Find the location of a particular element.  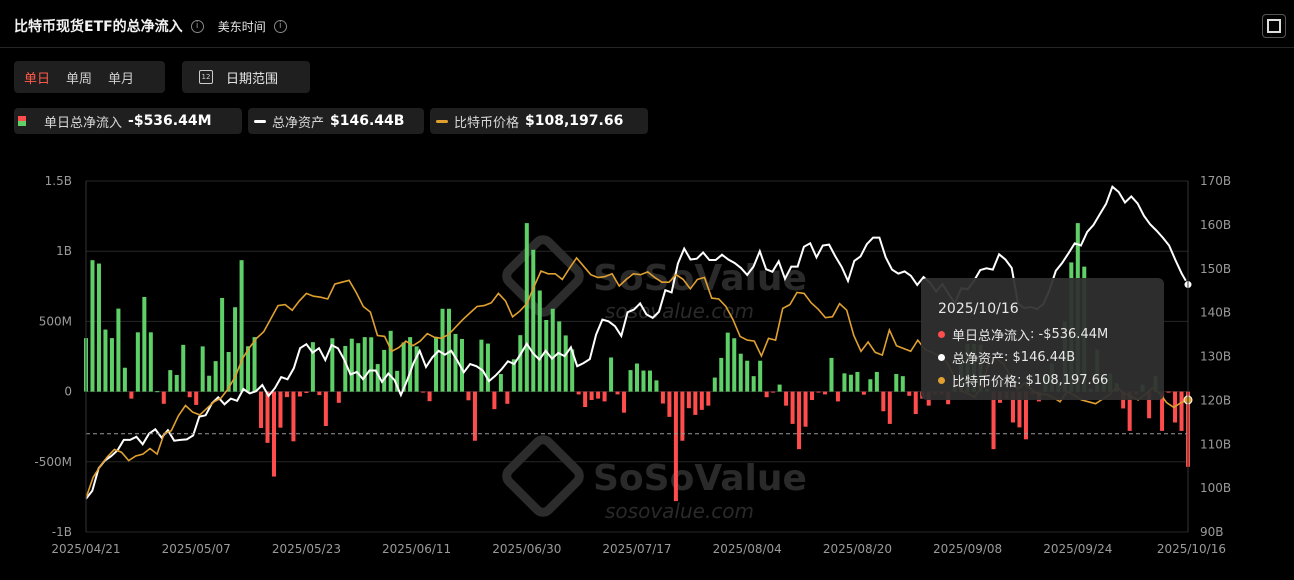

period-selector: 单日 单周 单月 is located at coordinates (89, 77).